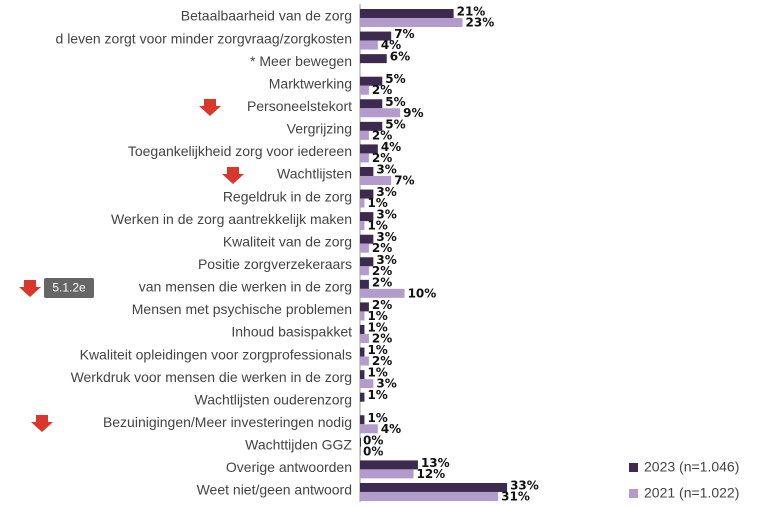  What do you see at coordinates (231, 219) in the screenshot?
I see `category-label: Werken in de zorg aantrekkelijk maken` at bounding box center [231, 219].